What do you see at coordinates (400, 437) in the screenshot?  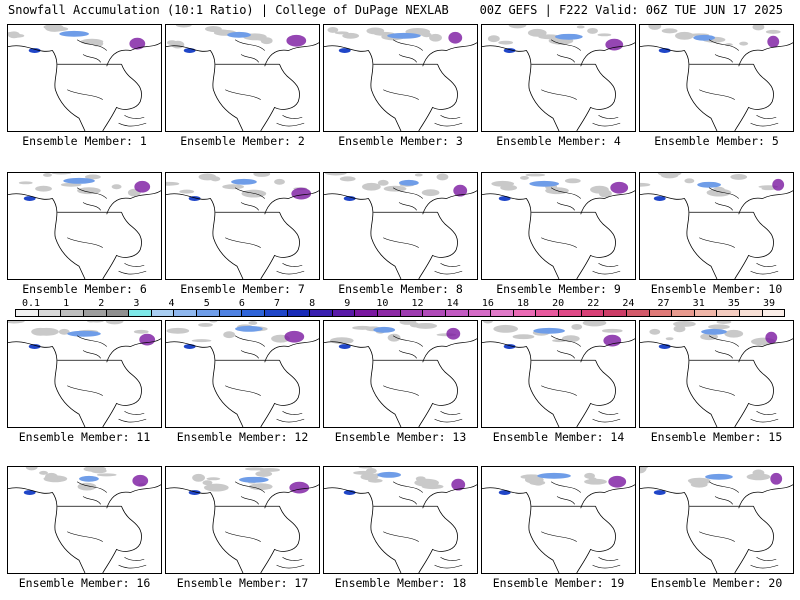 I see `ensemble-member-label: Ensemble Member: 13` at bounding box center [400, 437].